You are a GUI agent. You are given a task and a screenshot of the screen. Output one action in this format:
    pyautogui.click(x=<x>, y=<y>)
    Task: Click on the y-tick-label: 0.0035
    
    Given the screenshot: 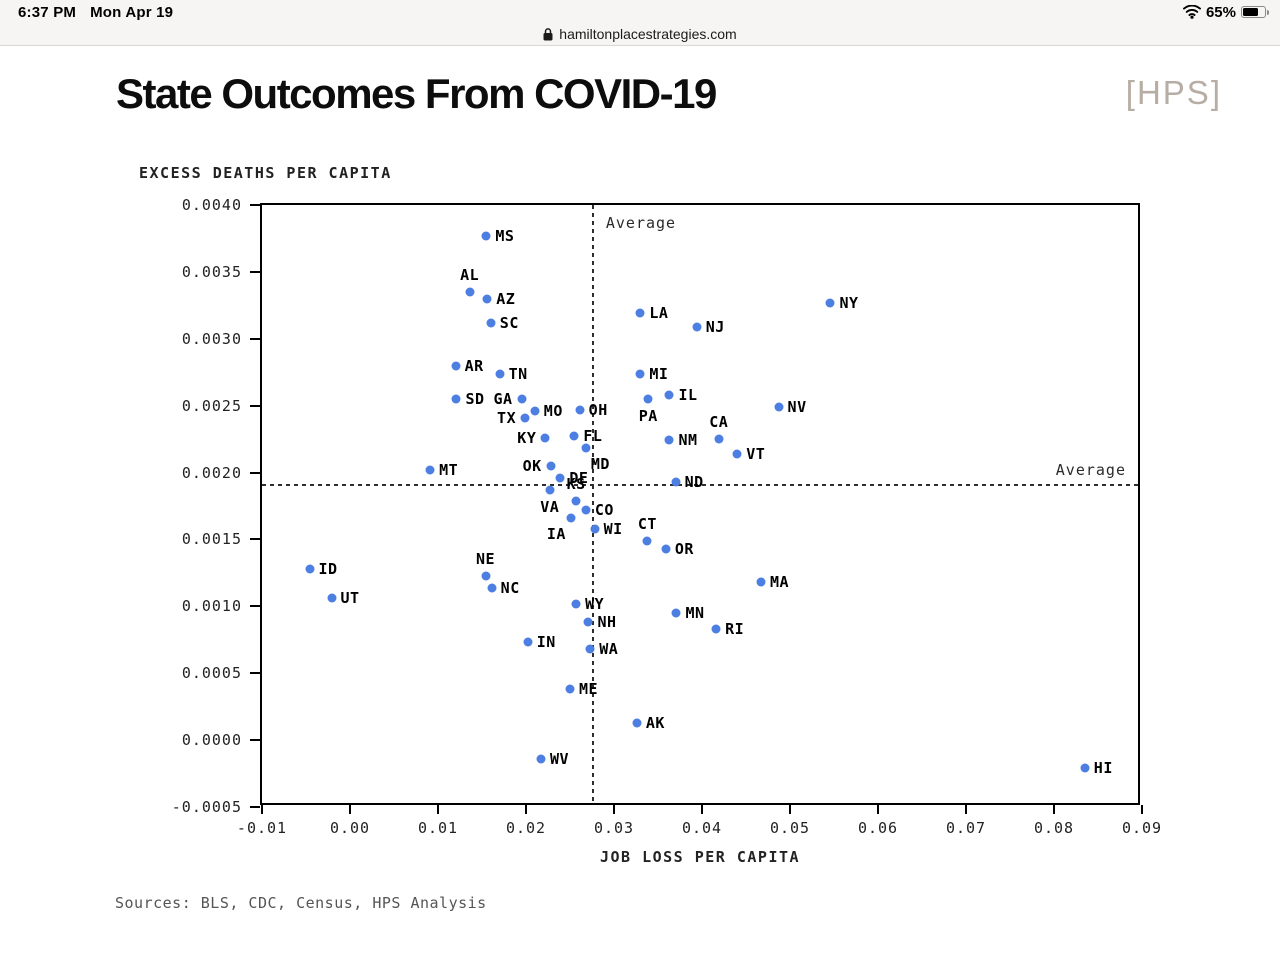 What is the action you would take?
    pyautogui.click(x=211, y=271)
    